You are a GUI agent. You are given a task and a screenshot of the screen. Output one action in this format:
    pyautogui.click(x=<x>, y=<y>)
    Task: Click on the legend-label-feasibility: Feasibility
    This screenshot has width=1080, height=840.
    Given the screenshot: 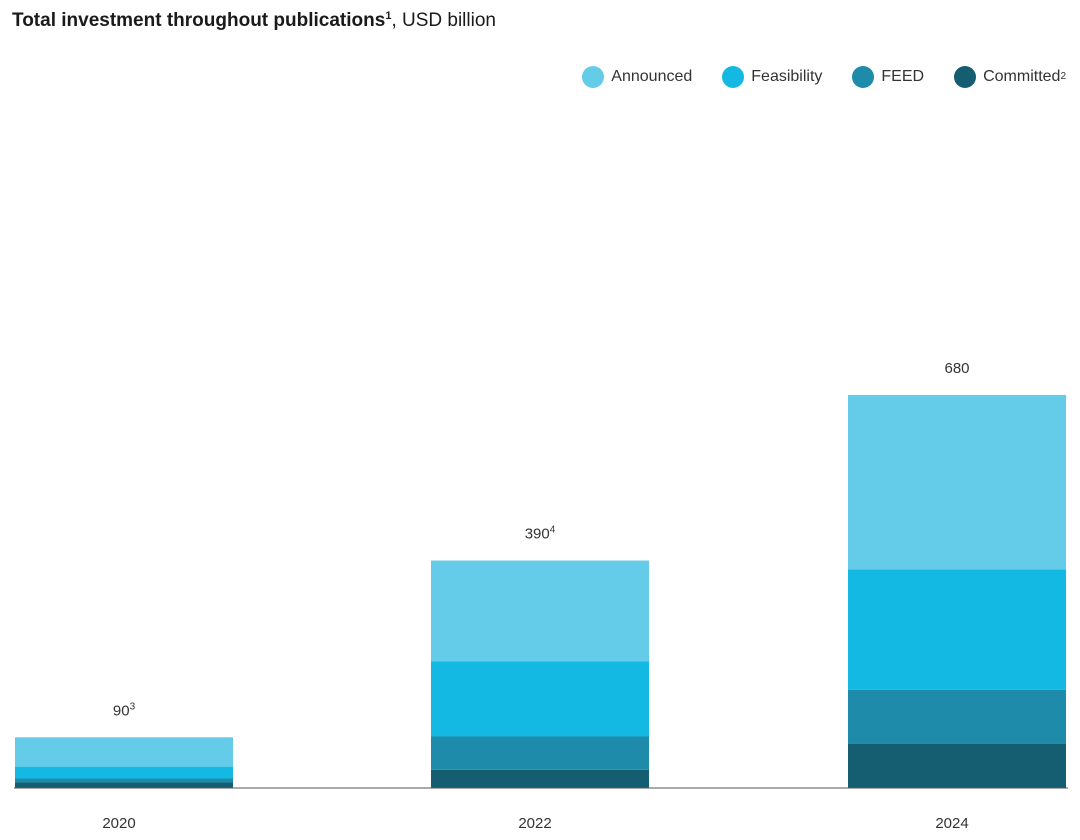 What is the action you would take?
    pyautogui.click(x=787, y=76)
    